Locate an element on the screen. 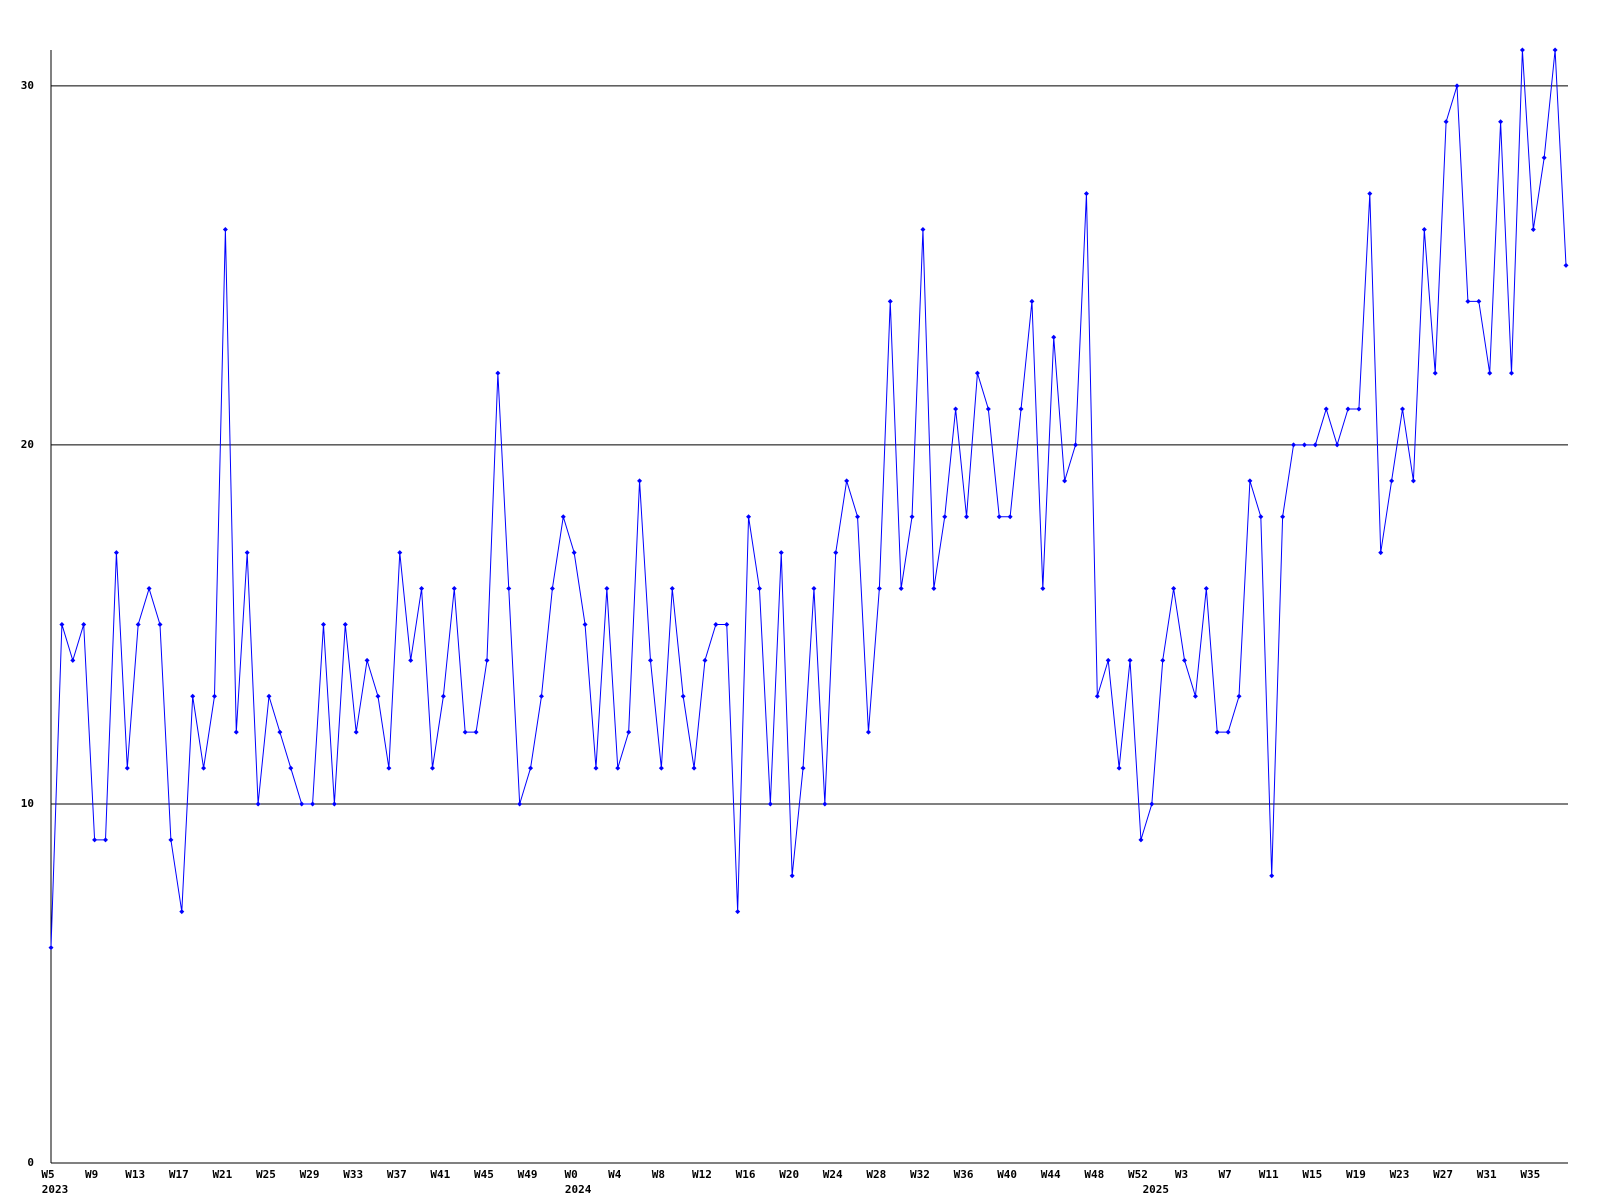 The width and height of the screenshot is (1600, 1200). x-tick-label: W8 is located at coordinates (658, 1174).